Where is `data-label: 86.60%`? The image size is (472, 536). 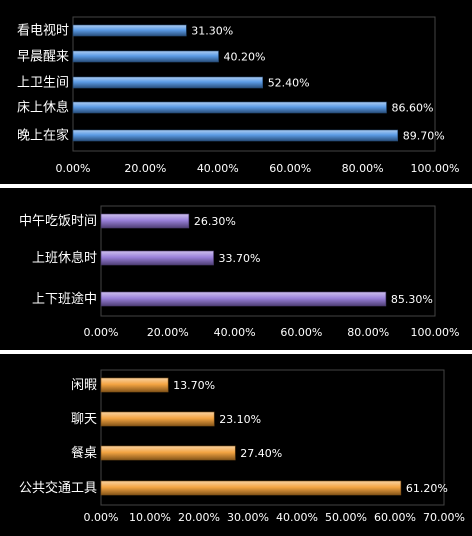 data-label: 86.60% is located at coordinates (412, 108).